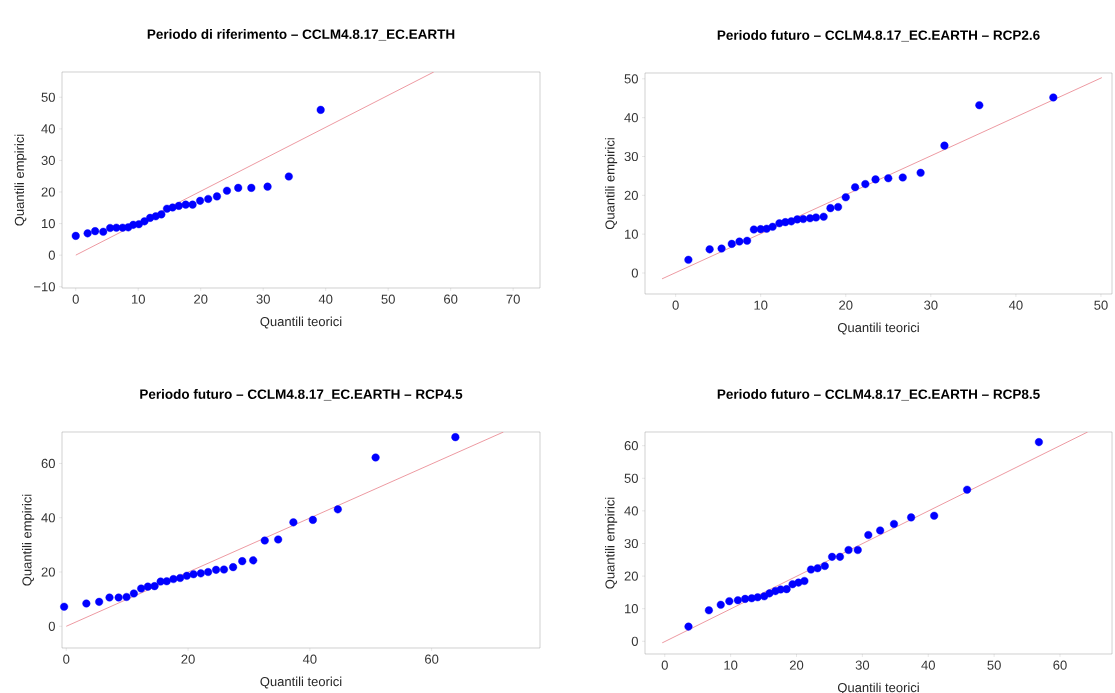  What do you see at coordinates (631, 234) in the screenshot?
I see `y-tick-label: 10` at bounding box center [631, 234].